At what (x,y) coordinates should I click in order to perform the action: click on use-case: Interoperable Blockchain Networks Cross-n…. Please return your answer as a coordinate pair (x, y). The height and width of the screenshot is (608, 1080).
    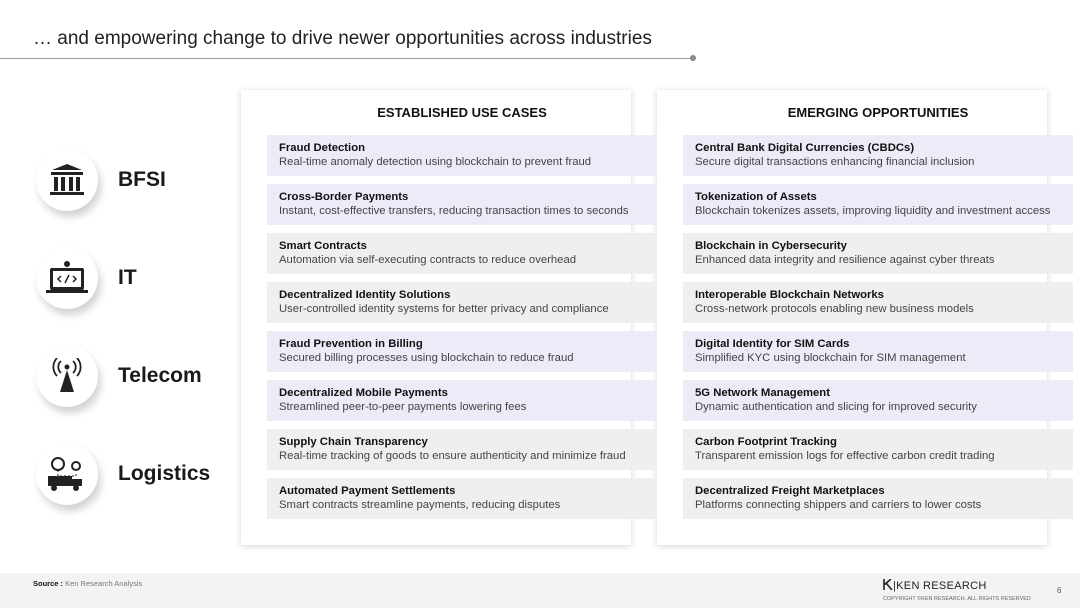
    Looking at the image, I should click on (878, 302).